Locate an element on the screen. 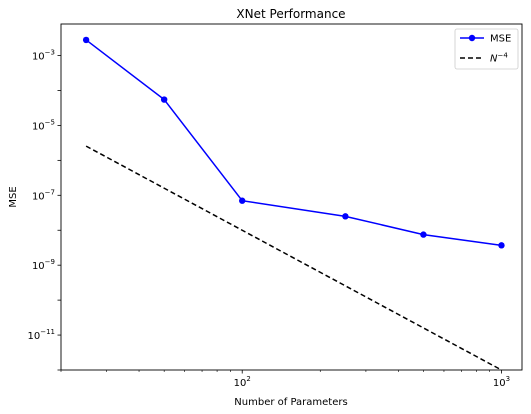 The width and height of the screenshot is (531, 414). y-axis-ticks: 10−310−510−710−910−11 is located at coordinates (44, 210).